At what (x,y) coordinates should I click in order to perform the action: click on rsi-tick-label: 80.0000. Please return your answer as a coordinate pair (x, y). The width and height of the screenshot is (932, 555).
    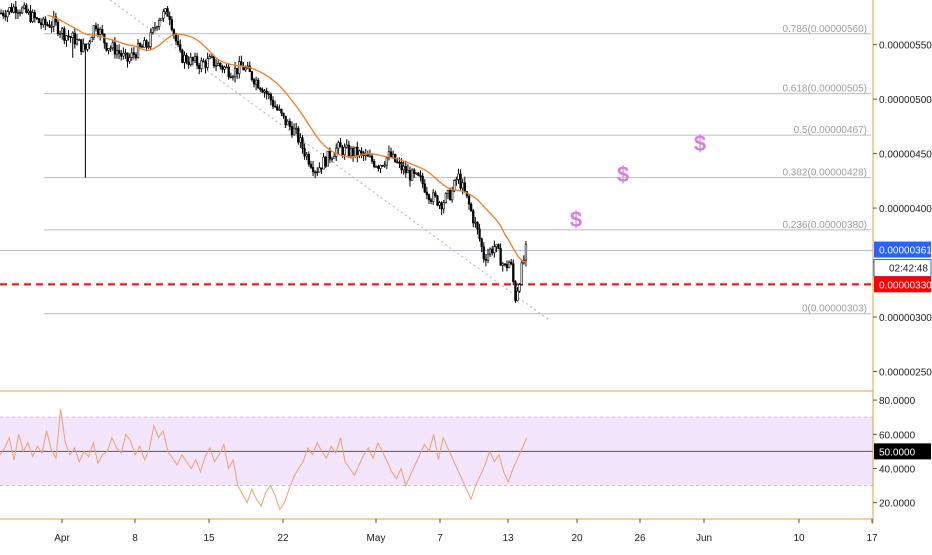
    Looking at the image, I should click on (897, 401).